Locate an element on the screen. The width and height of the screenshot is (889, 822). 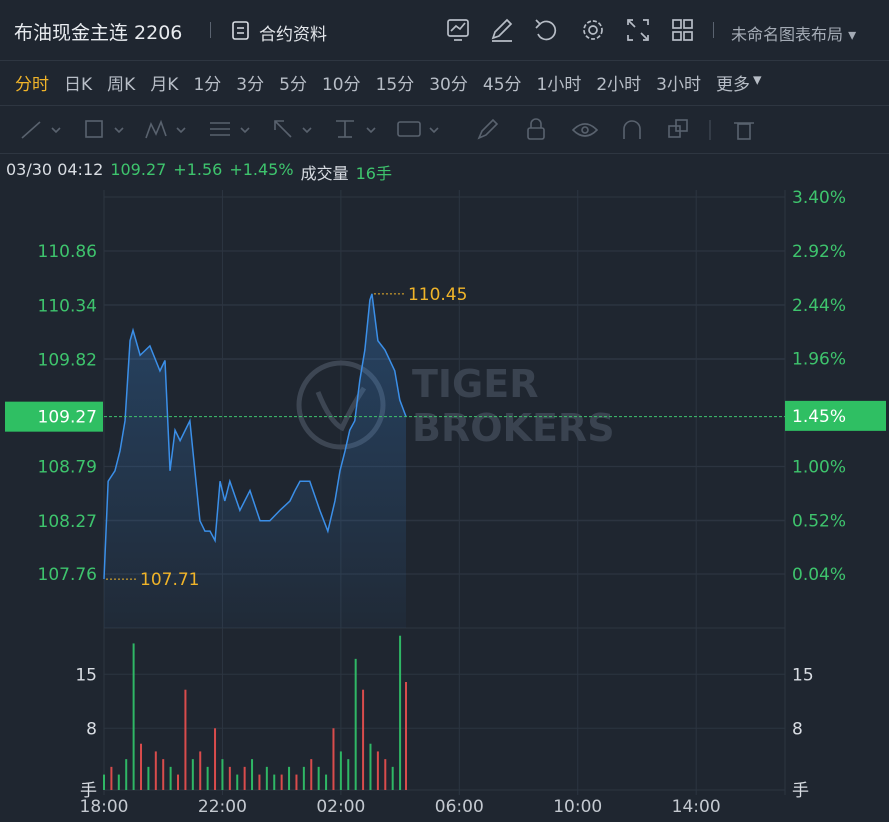
y-tick-label: 8 is located at coordinates (91, 729).